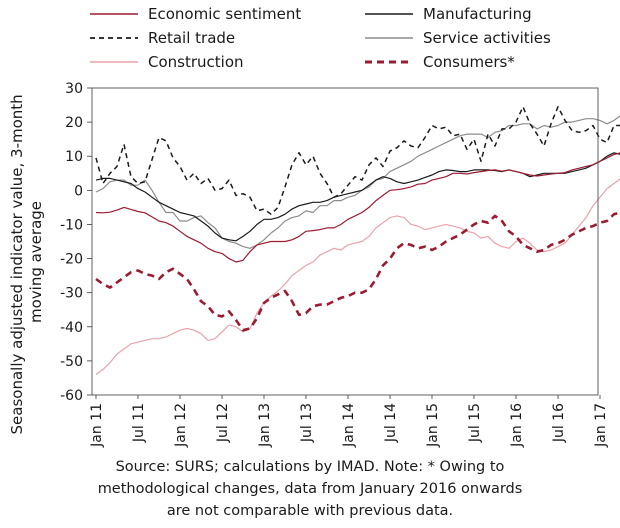 Image resolution: width=620 pixels, height=528 pixels. I want to click on x-tick-label: Jul 12, so click(223, 423).